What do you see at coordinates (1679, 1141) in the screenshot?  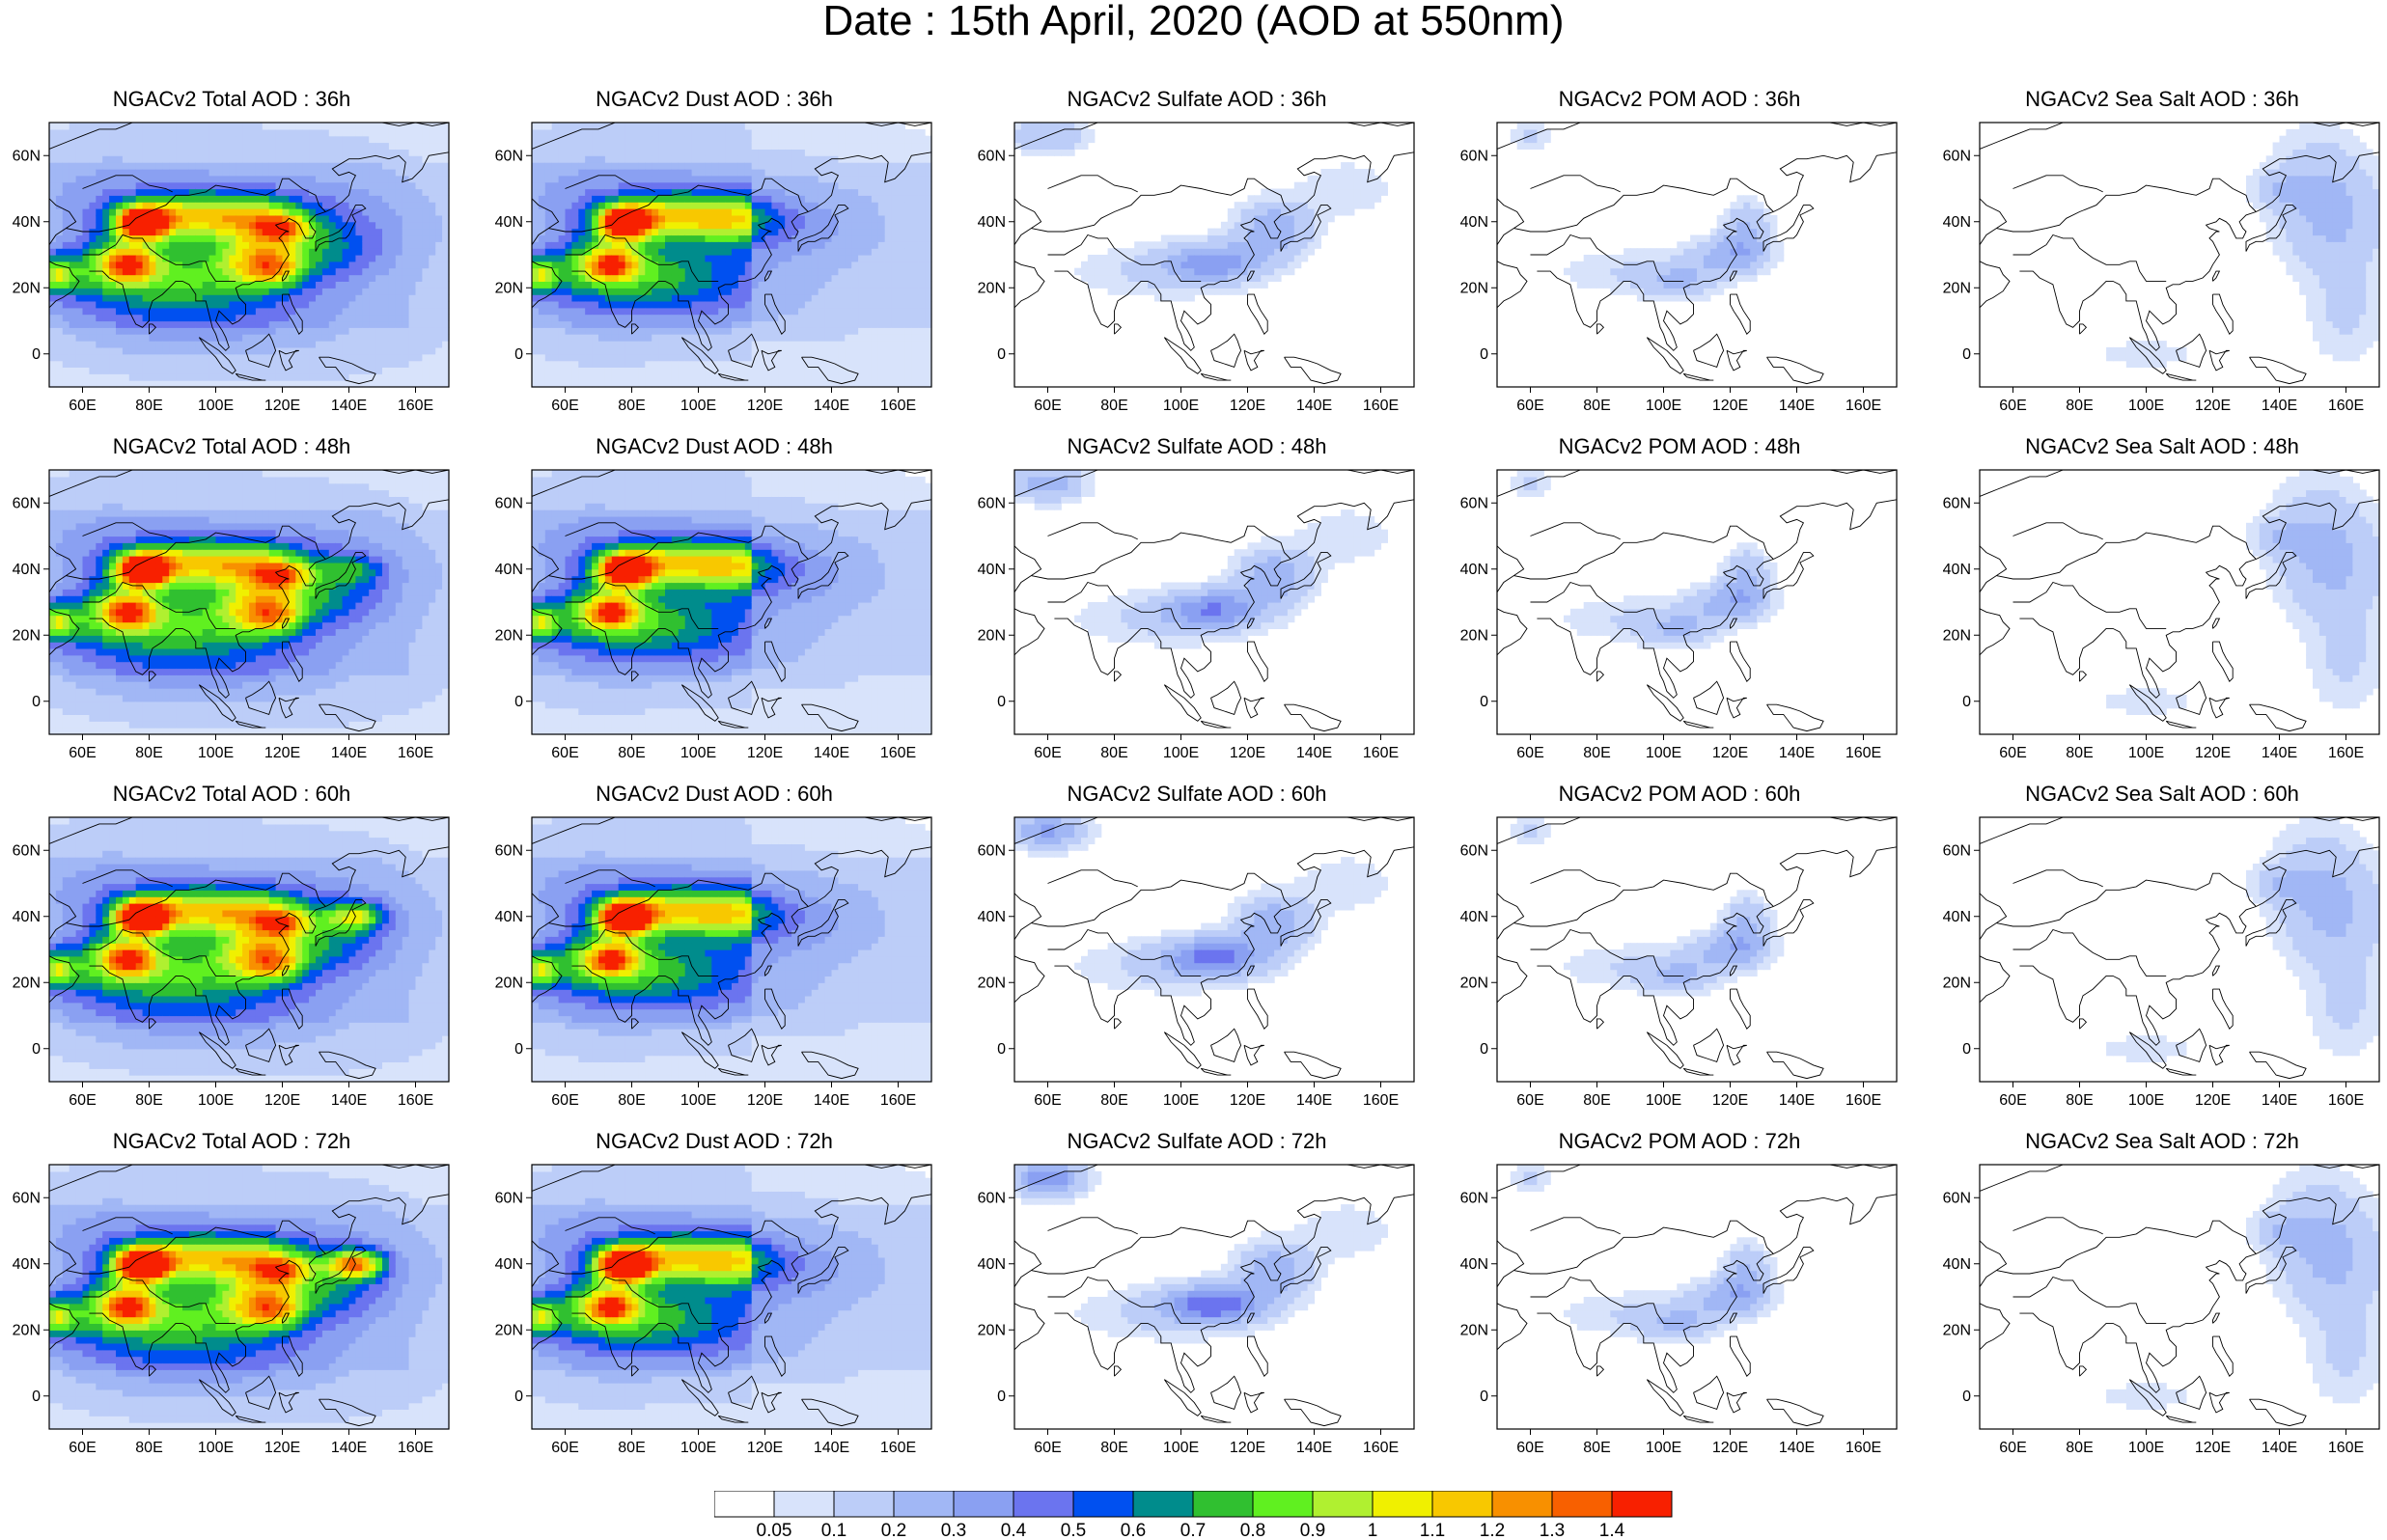 I see `panel-title: NGACv2 POM AOD : 72h` at bounding box center [1679, 1141].